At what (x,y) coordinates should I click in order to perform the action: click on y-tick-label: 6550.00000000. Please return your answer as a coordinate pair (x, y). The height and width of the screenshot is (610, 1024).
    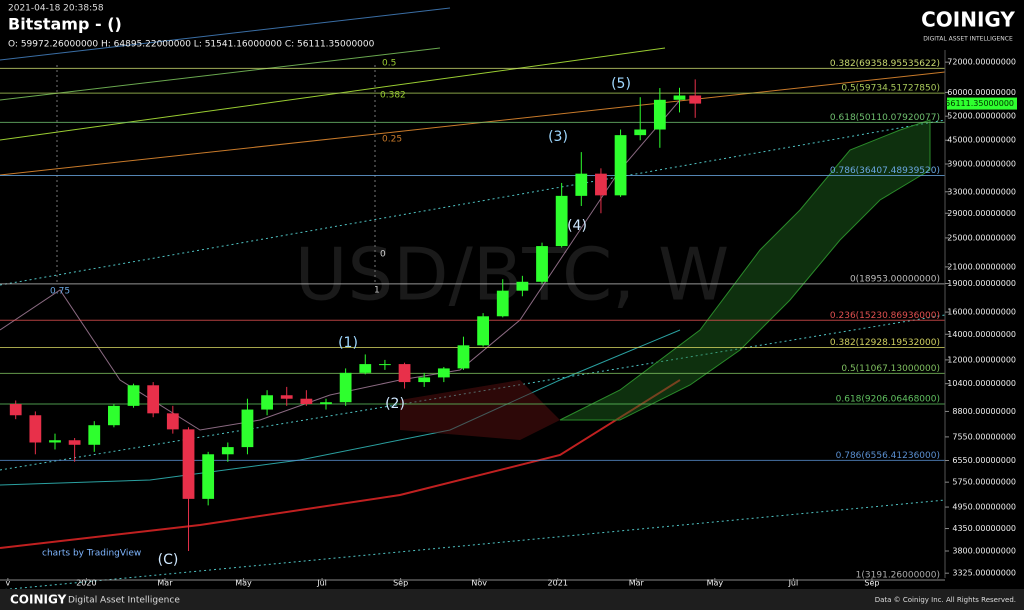
    Looking at the image, I should click on (984, 460).